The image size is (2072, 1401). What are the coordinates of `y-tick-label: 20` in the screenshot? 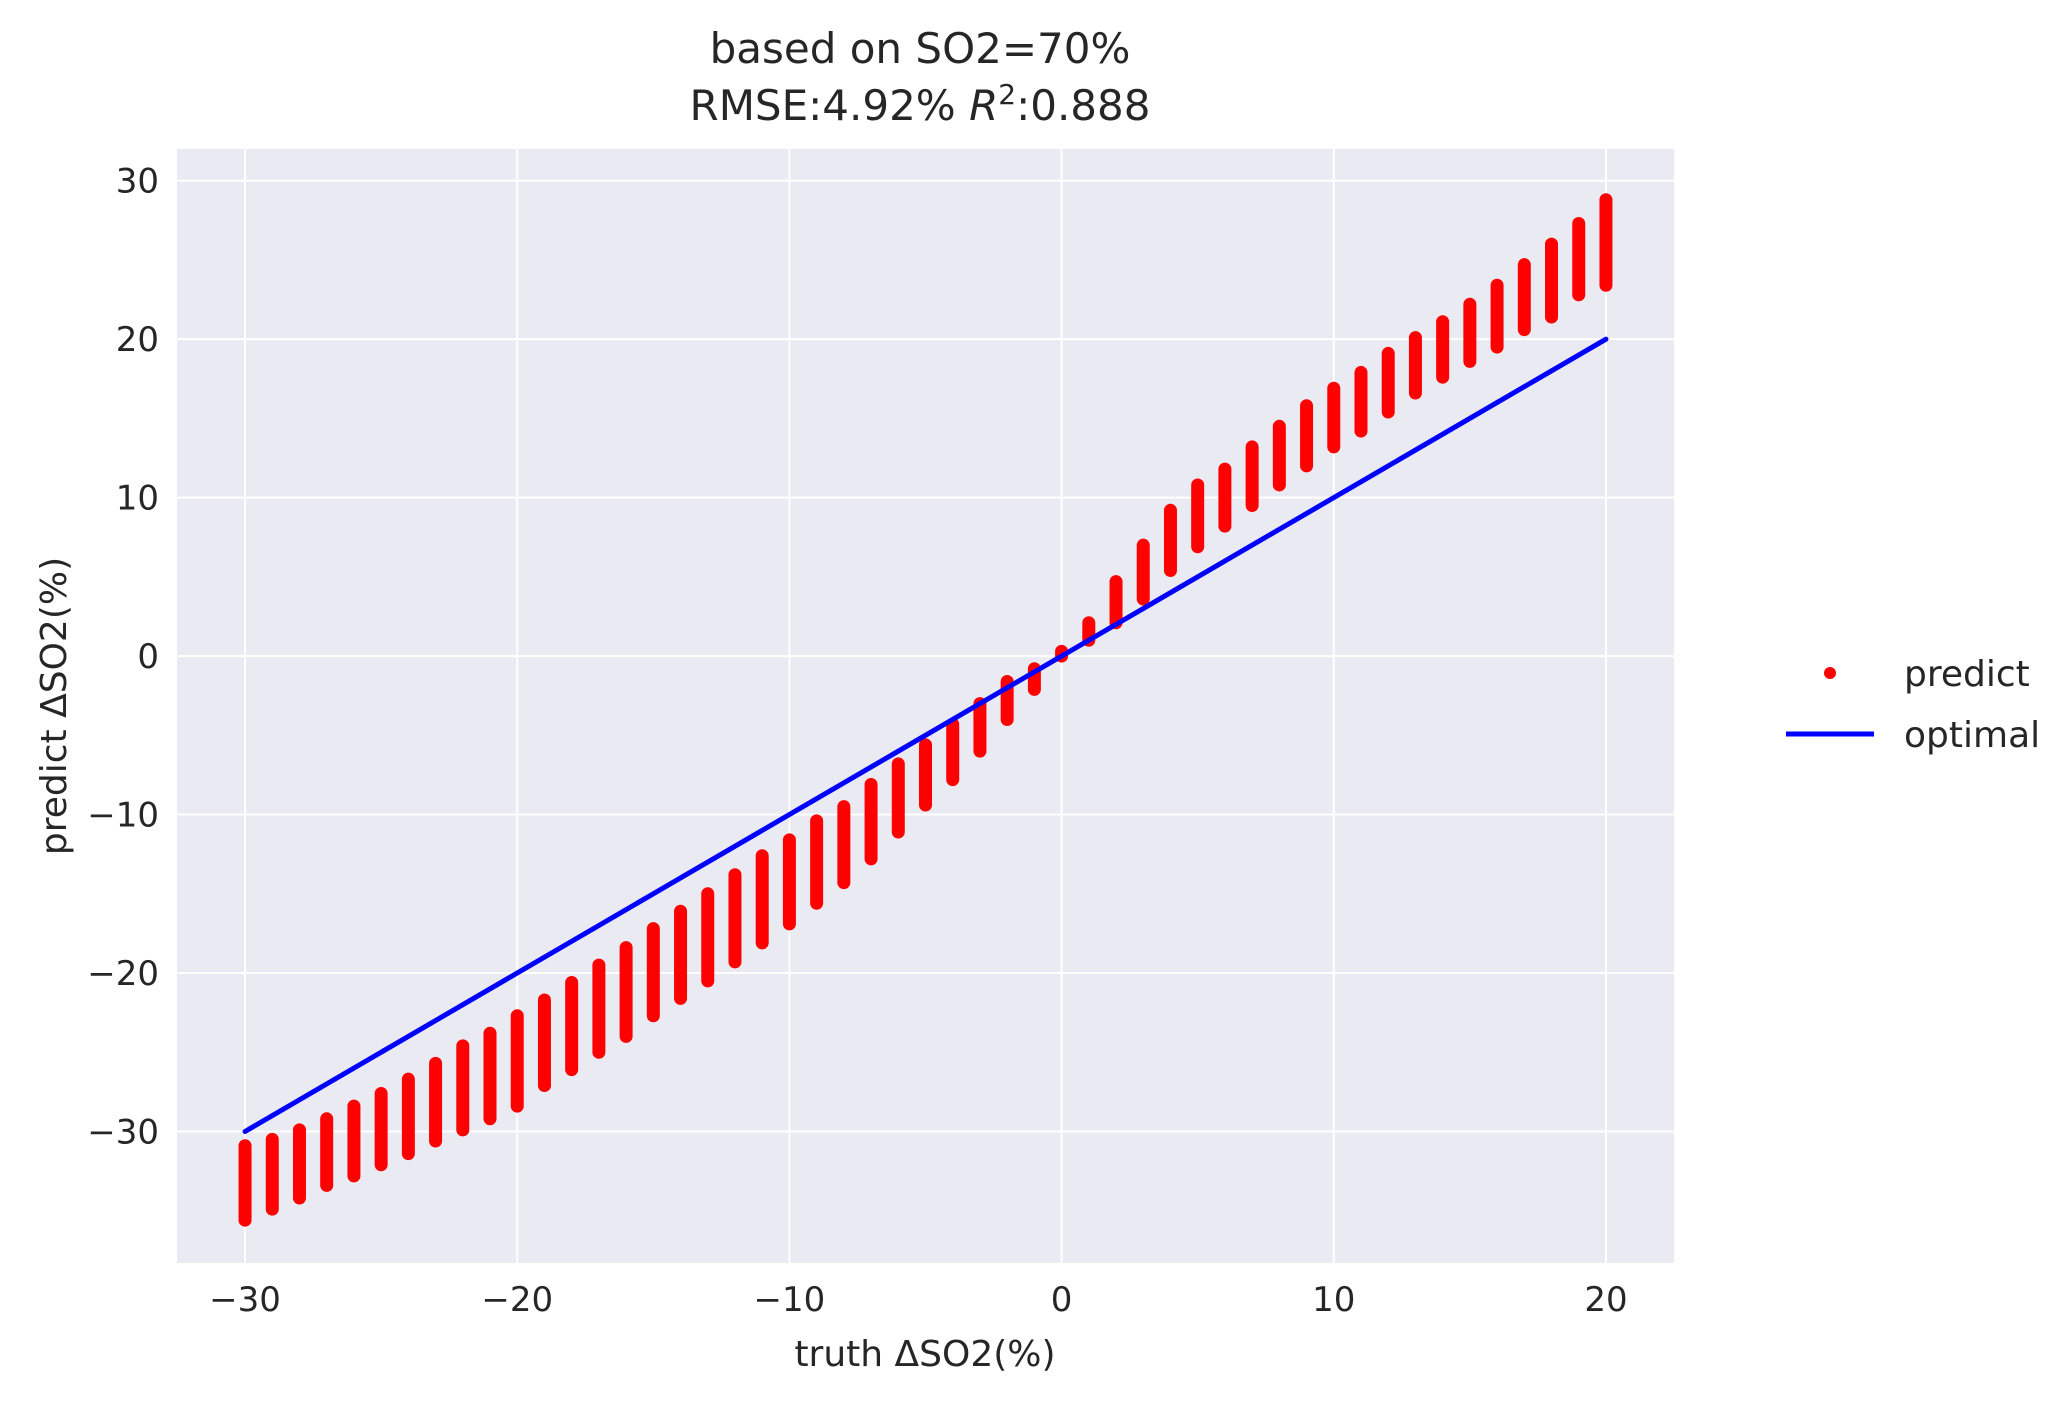 It's located at (137, 340).